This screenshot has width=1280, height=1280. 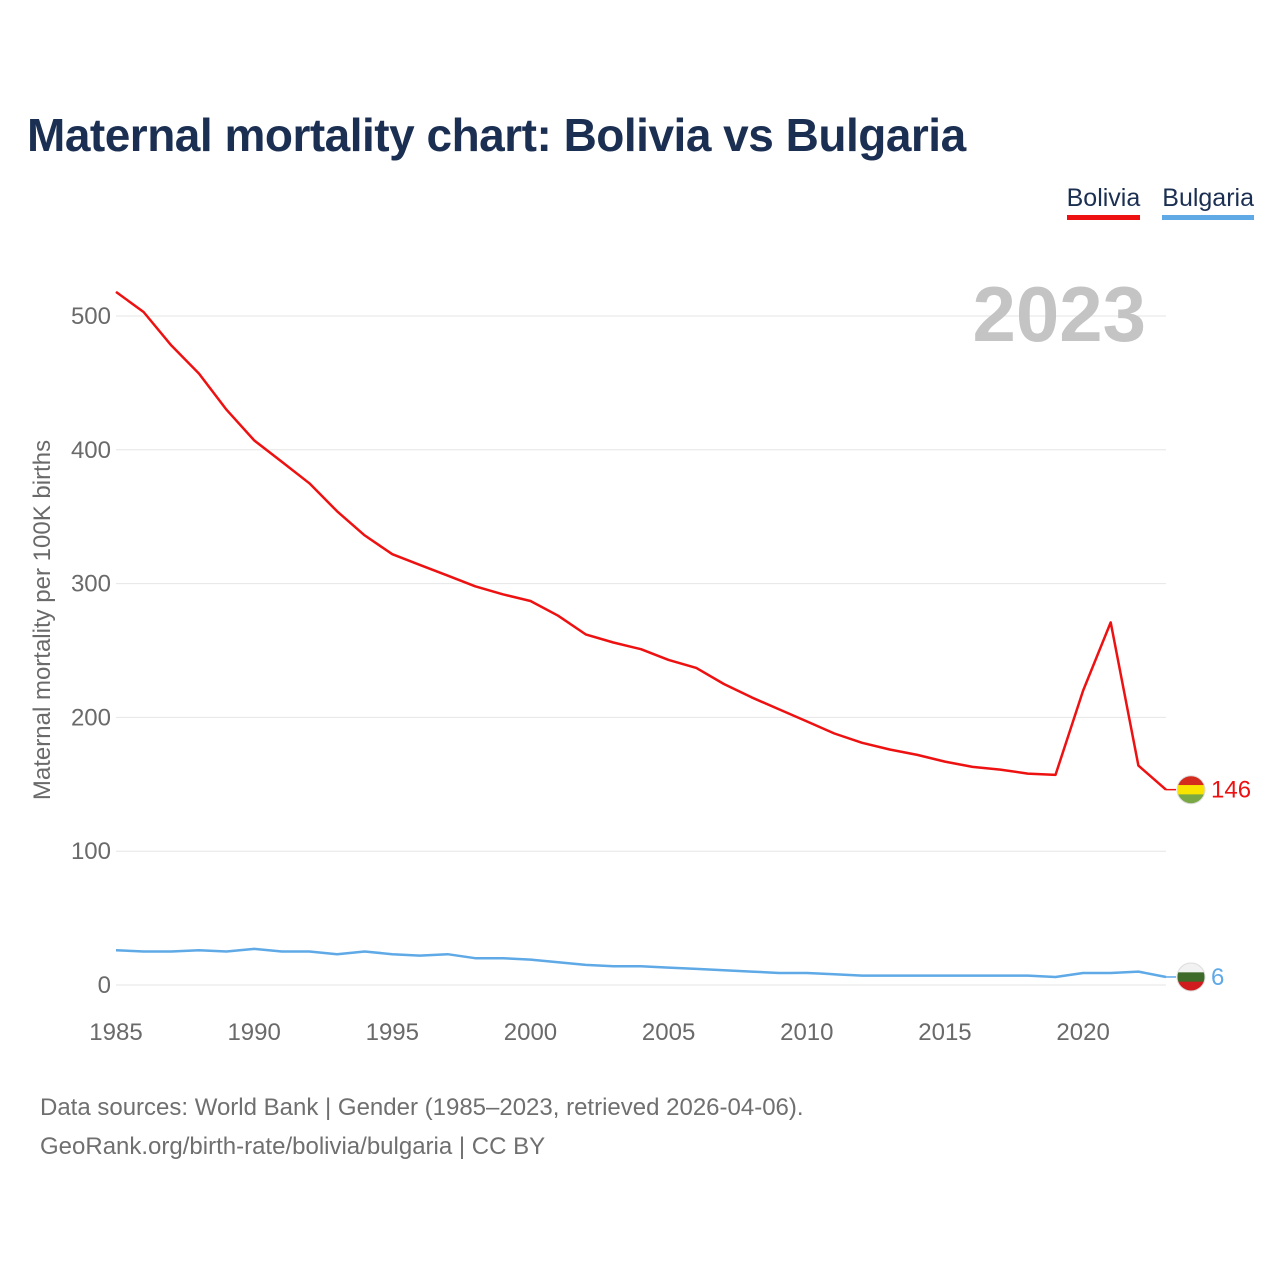 I want to click on y-tick-label: 200, so click(x=91, y=717).